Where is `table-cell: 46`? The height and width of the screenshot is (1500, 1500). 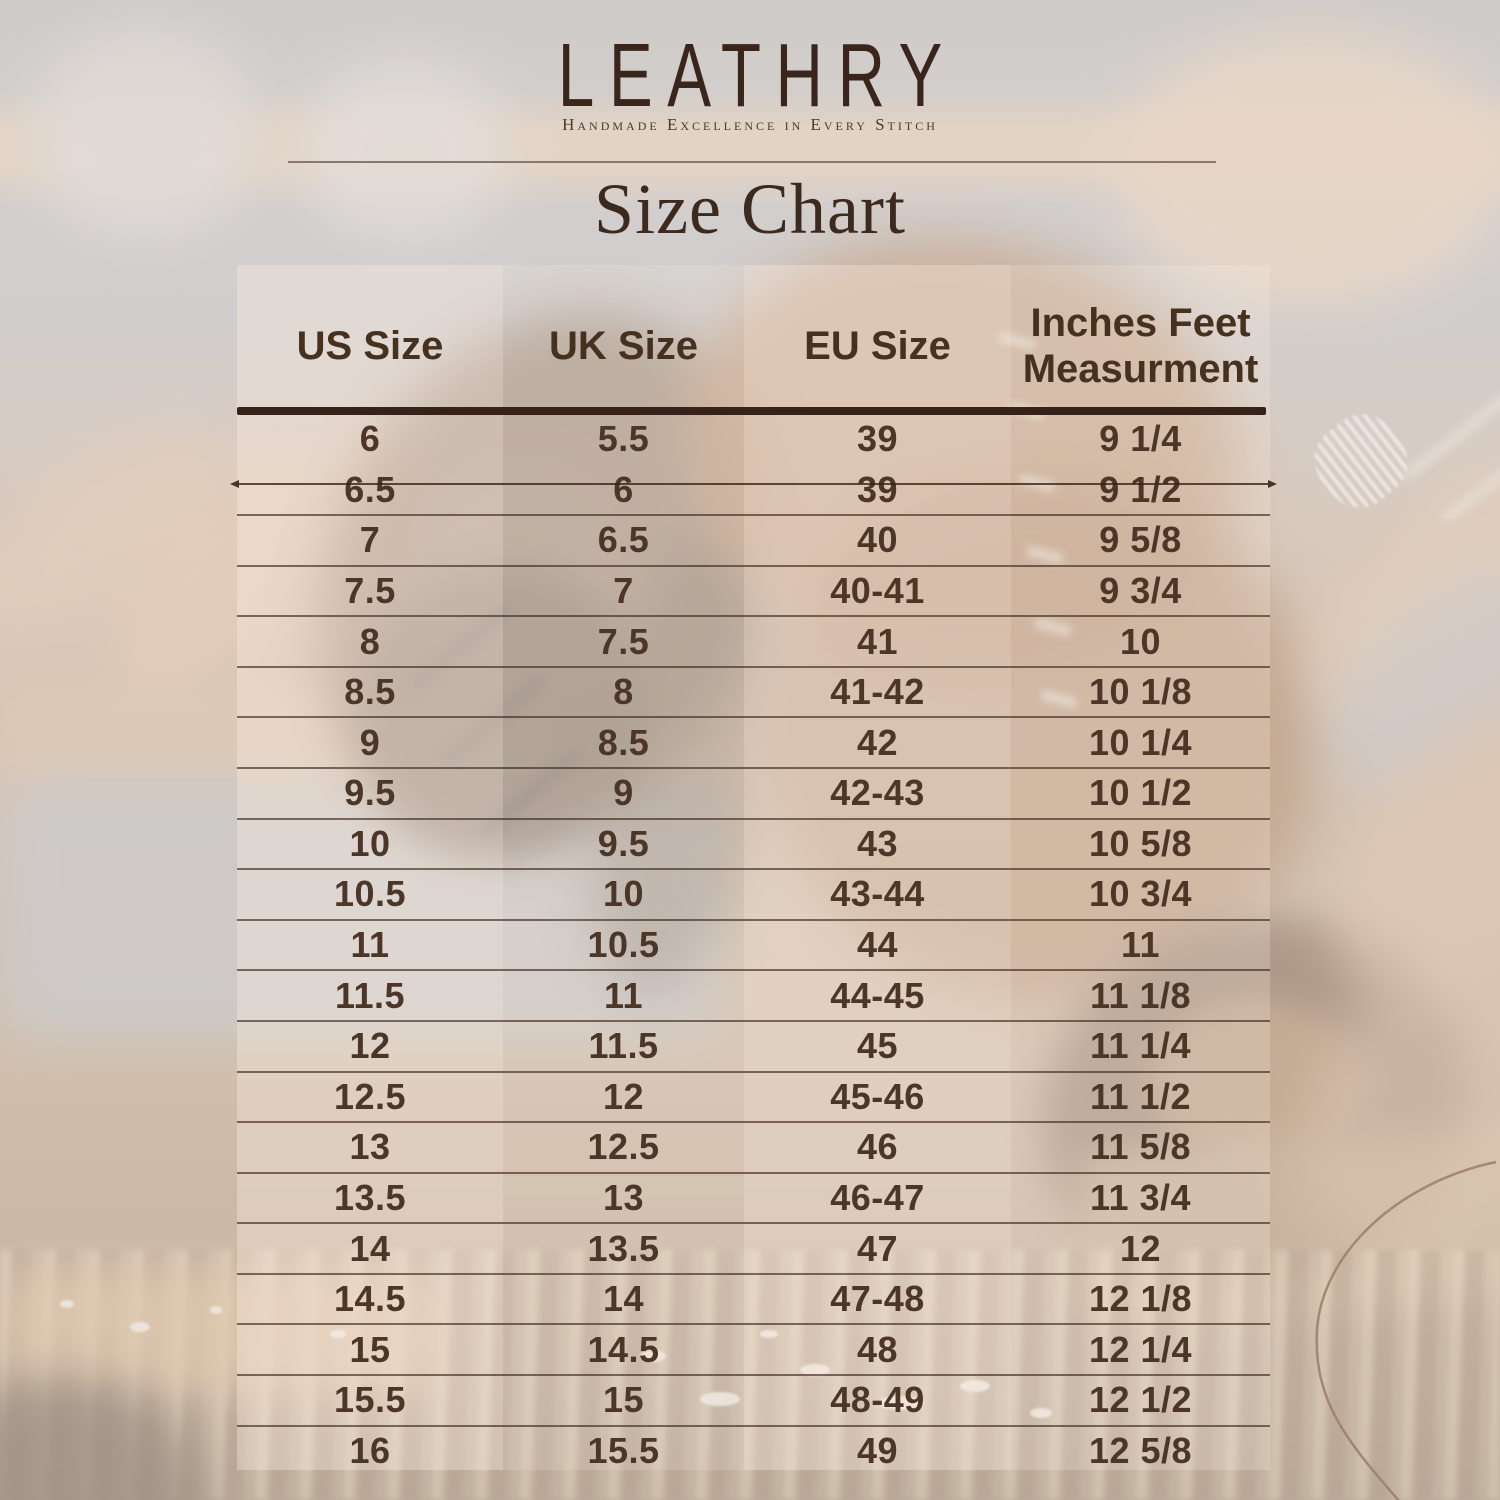
table-cell: 46 is located at coordinates (877, 1147).